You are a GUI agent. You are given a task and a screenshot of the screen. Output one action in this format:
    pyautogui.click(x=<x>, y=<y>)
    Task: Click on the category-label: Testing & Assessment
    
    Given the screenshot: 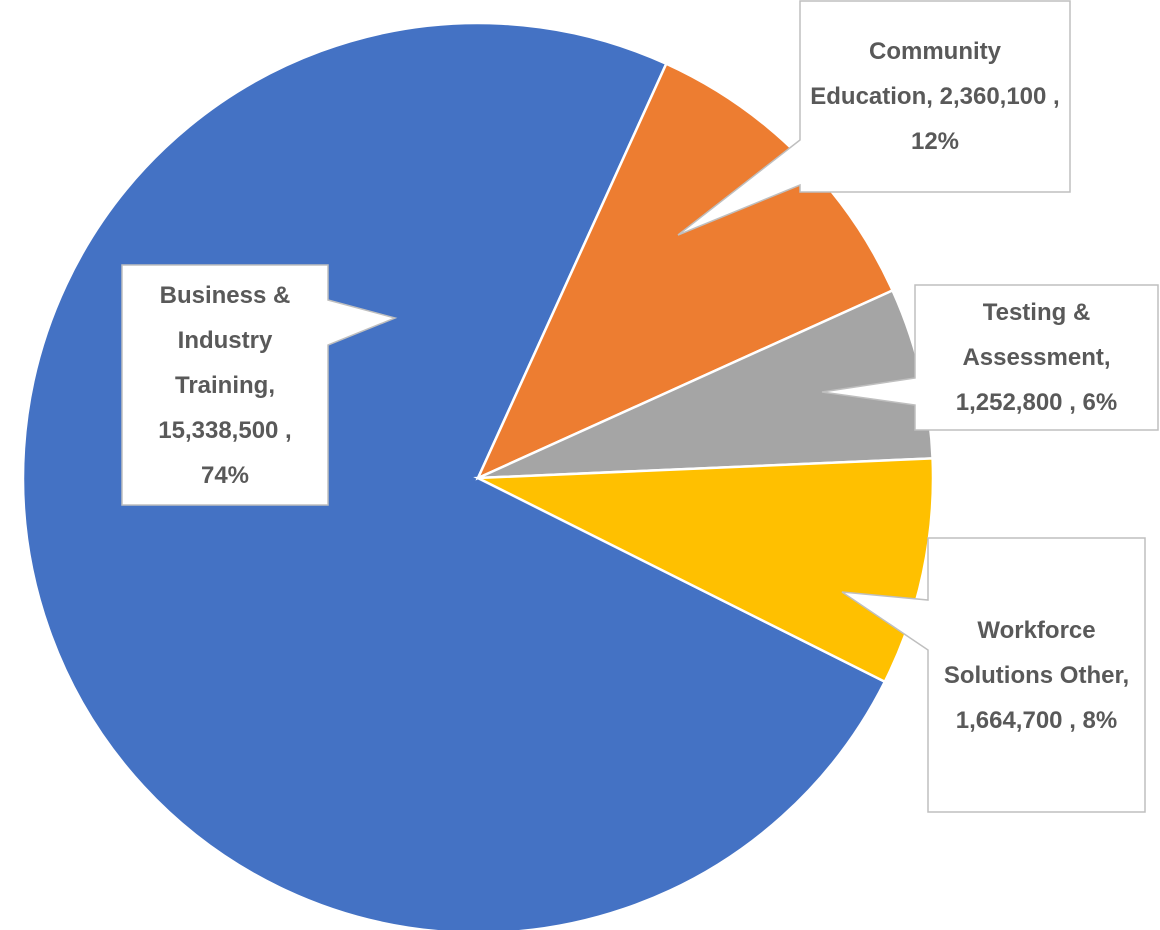 What is the action you would take?
    pyautogui.click(x=1036, y=335)
    